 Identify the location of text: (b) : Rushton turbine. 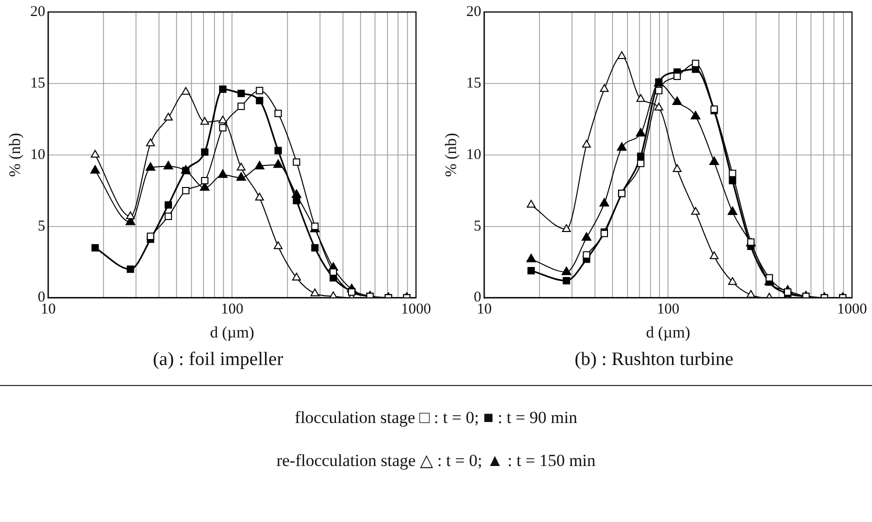
(654, 360).